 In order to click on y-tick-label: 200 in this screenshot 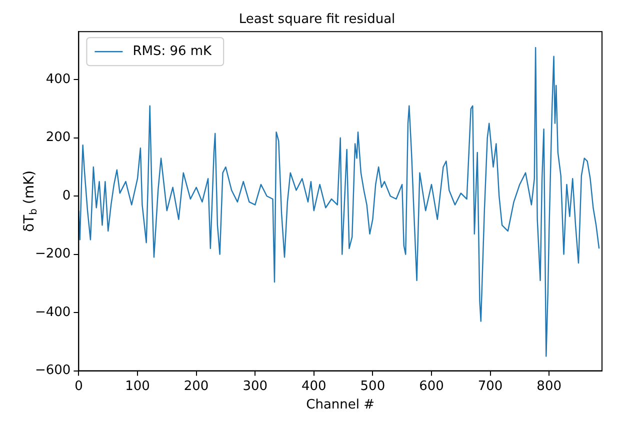, I will do `click(58, 138)`.